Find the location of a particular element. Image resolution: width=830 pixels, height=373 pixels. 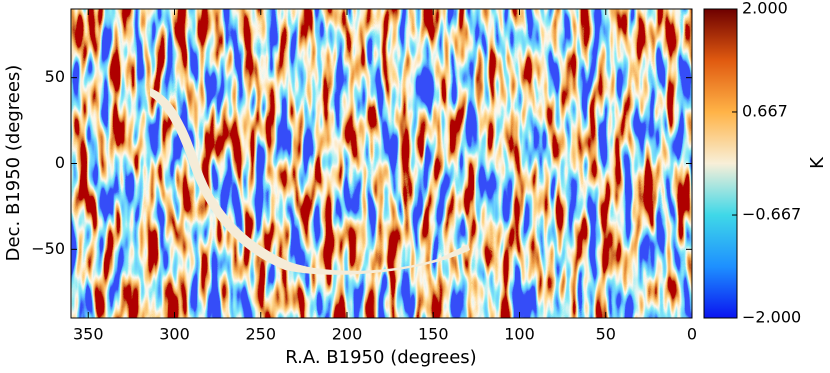

x-tick-label: 350 is located at coordinates (88, 334).